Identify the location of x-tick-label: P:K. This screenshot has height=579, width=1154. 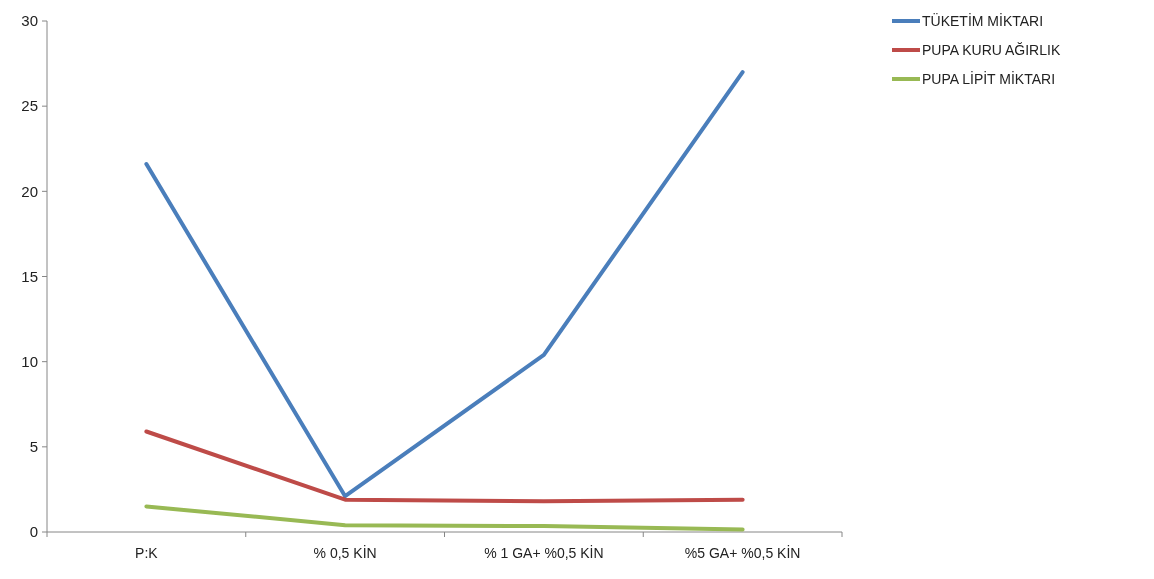
(147, 553).